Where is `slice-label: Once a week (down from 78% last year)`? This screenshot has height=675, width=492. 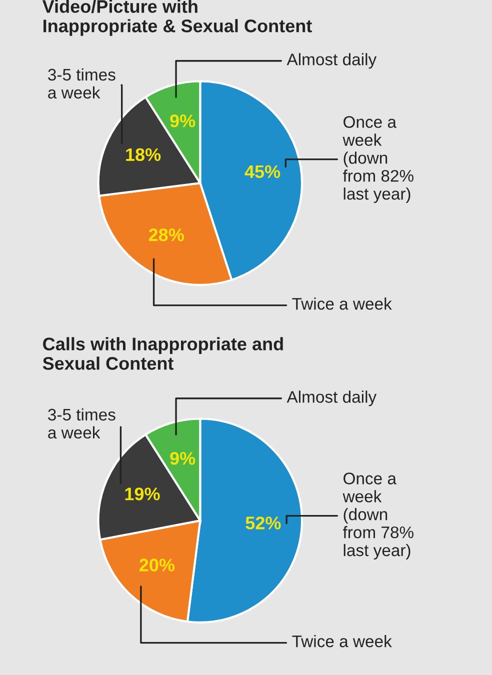
slice-label: Once a week (down from 78% last year) is located at coordinates (378, 516).